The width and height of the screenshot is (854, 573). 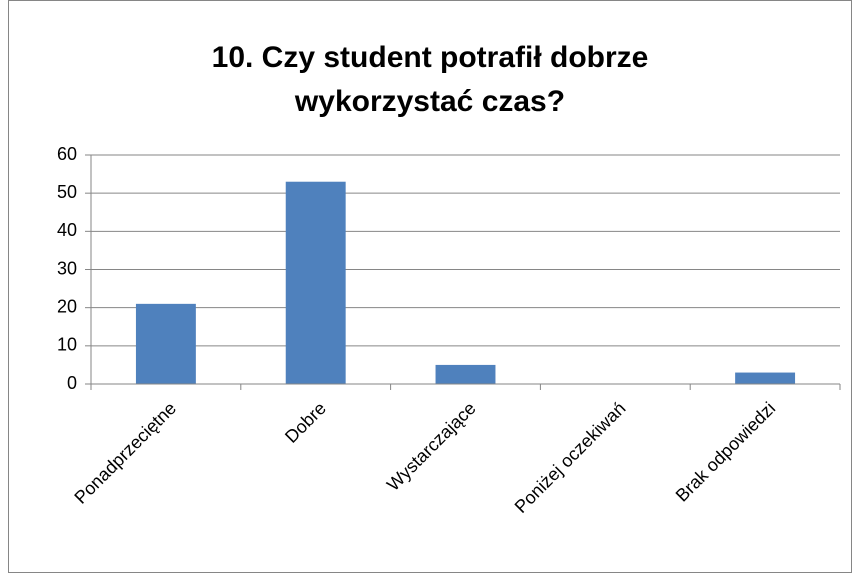 What do you see at coordinates (431, 446) in the screenshot?
I see `x-tick-label: Wystarczające` at bounding box center [431, 446].